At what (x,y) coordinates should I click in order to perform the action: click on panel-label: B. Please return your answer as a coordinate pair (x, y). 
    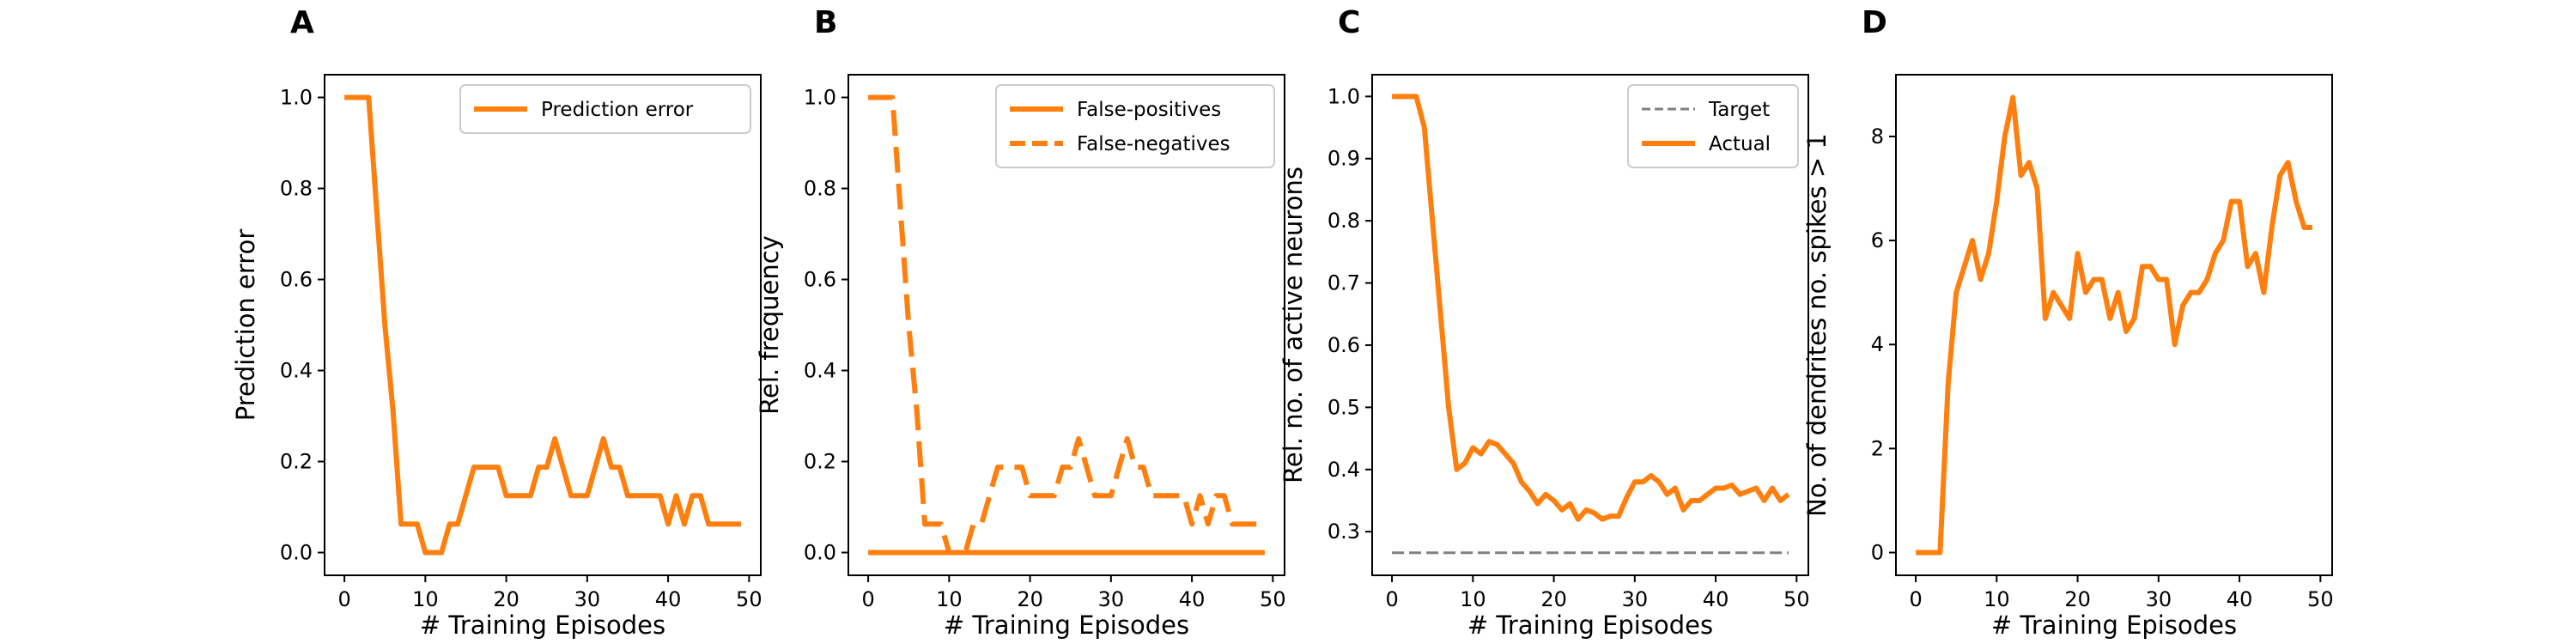
    Looking at the image, I should click on (825, 23).